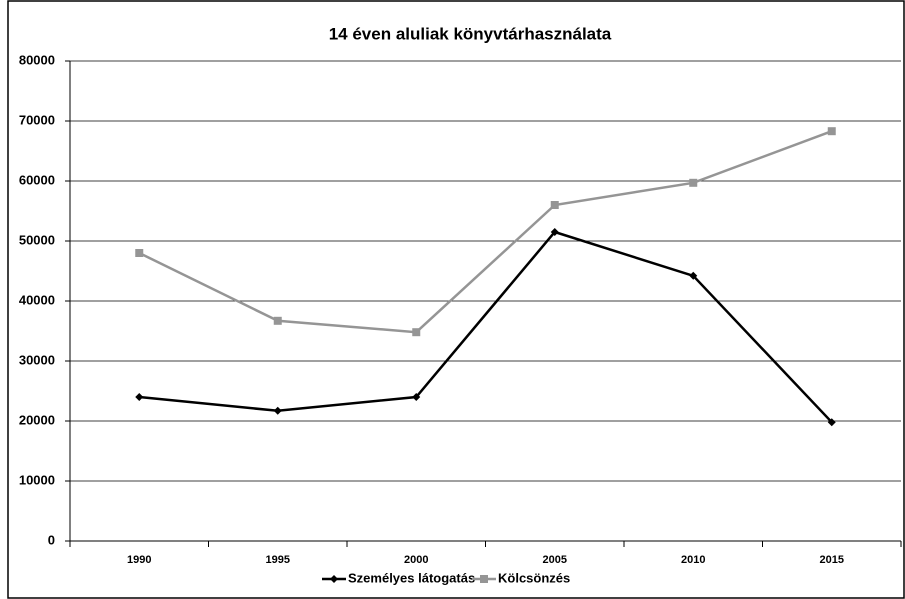  Describe the element at coordinates (470, 33) in the screenshot. I see `chart-title: 14 éven aluliak könyvtárhasználata` at that location.